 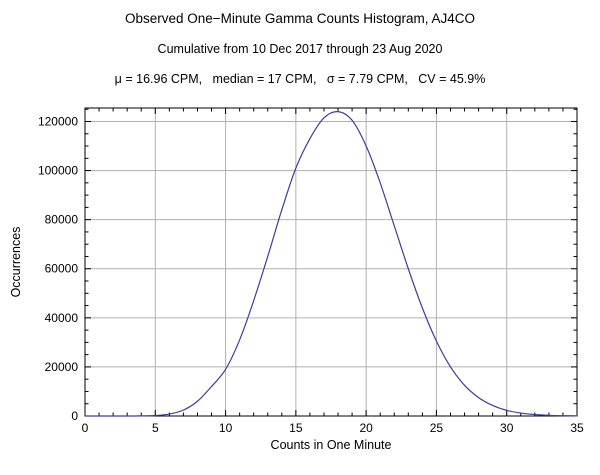 I want to click on x-tick-label: 35, so click(x=577, y=428).